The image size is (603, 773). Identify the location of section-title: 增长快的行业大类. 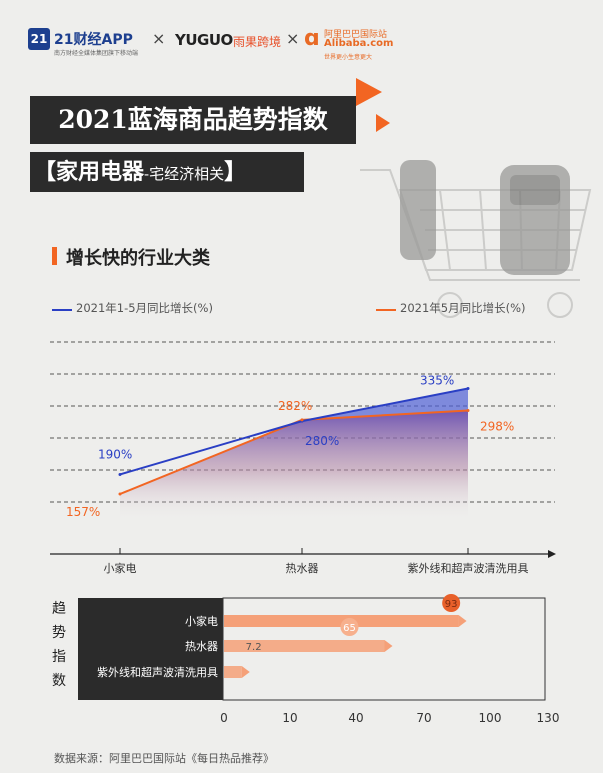
(138, 258).